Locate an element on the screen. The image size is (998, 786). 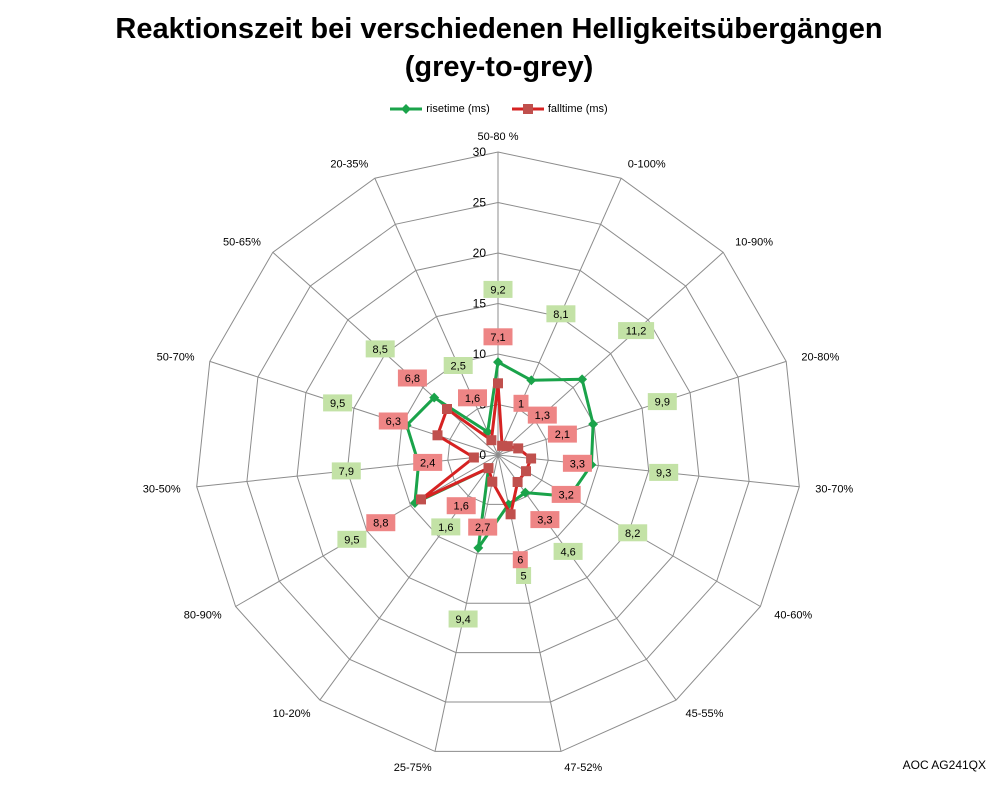
data-label: 9,2 is located at coordinates (497, 290).